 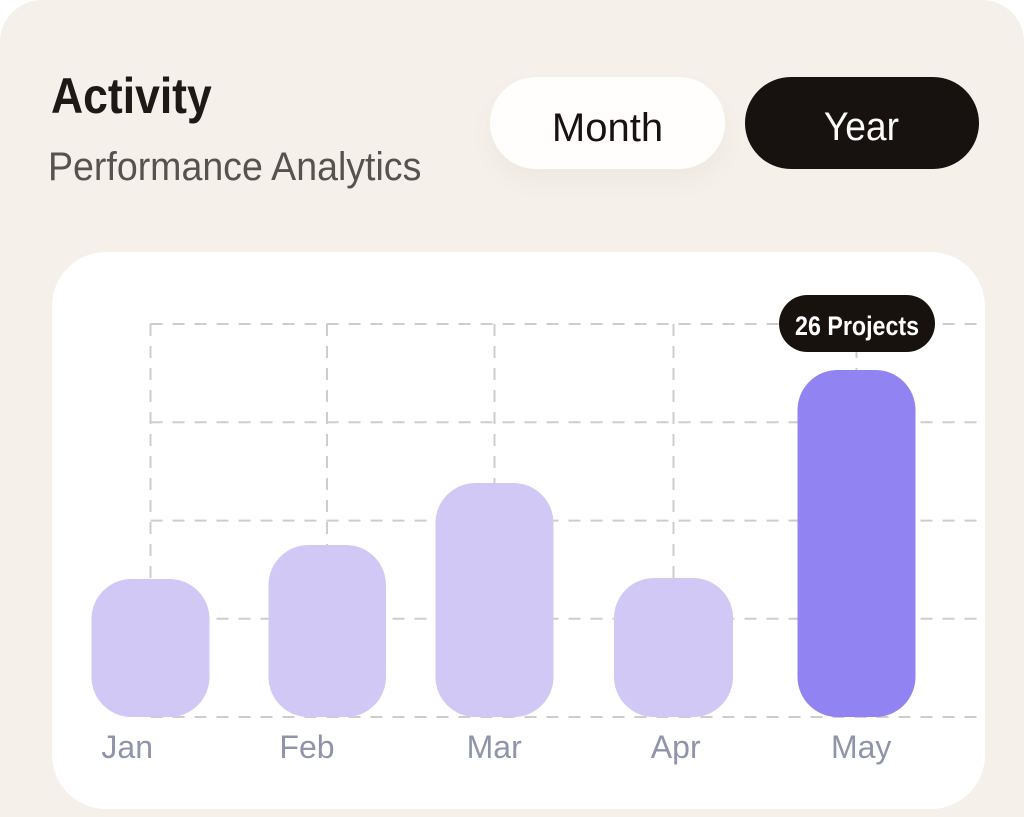 What do you see at coordinates (676, 747) in the screenshot?
I see `svg-text: Apr` at bounding box center [676, 747].